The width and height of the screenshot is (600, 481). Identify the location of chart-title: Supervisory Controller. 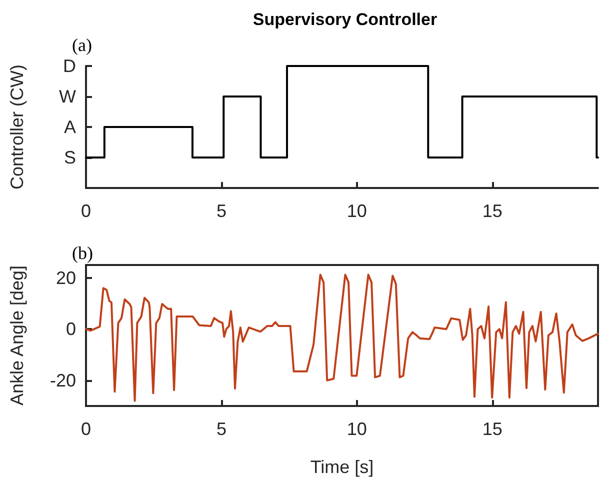
(345, 19).